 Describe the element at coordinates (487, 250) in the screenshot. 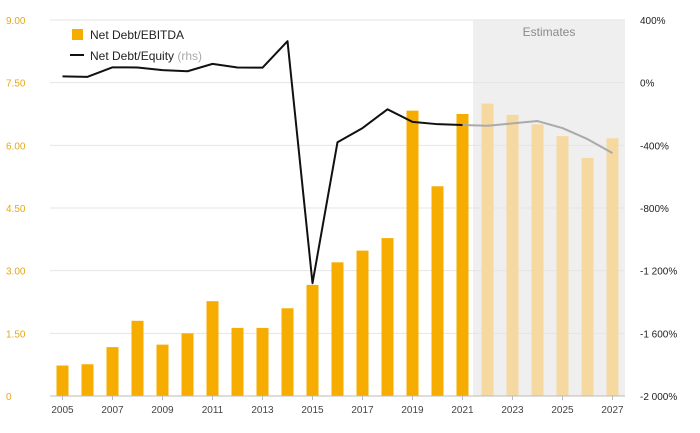

I see `bar-2022` at that location.